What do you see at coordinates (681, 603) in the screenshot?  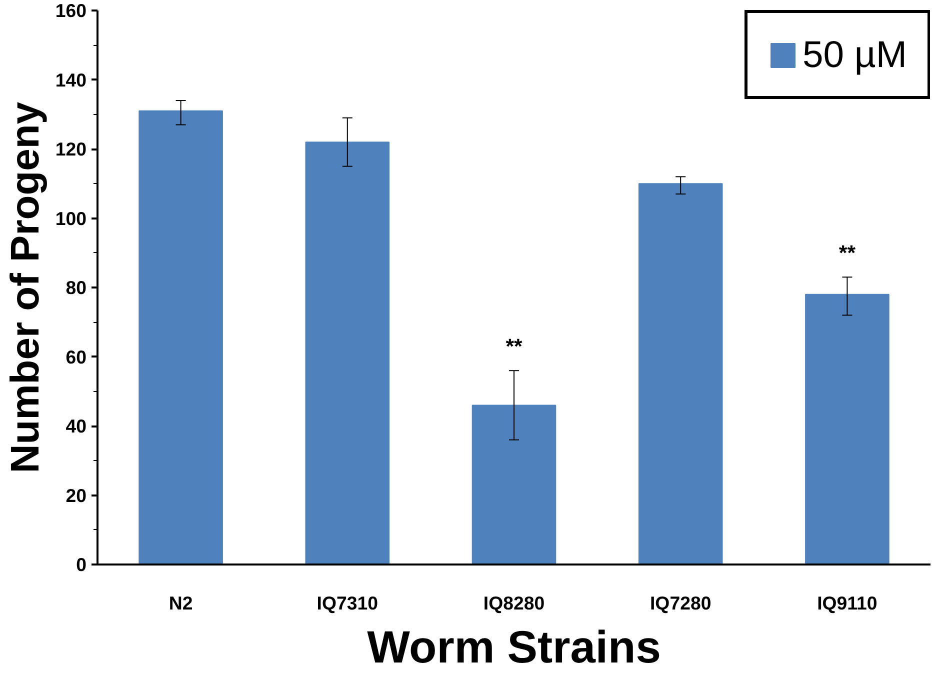 I see `x-tick-label: IQ7280` at bounding box center [681, 603].